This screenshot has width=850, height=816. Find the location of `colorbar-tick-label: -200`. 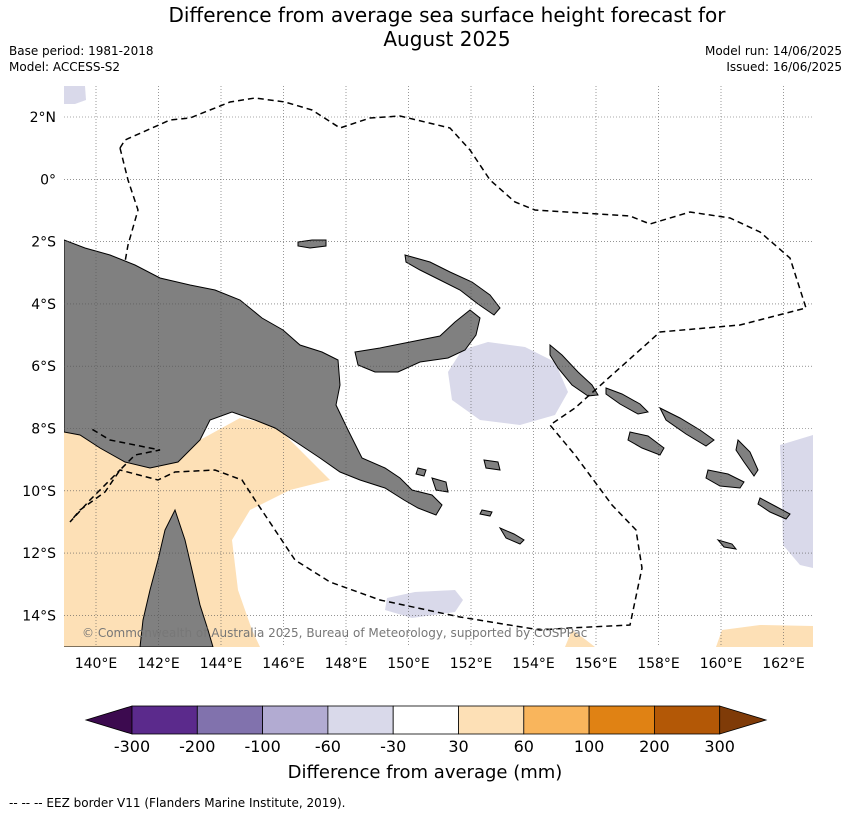

colorbar-tick-label: -200 is located at coordinates (197, 746).